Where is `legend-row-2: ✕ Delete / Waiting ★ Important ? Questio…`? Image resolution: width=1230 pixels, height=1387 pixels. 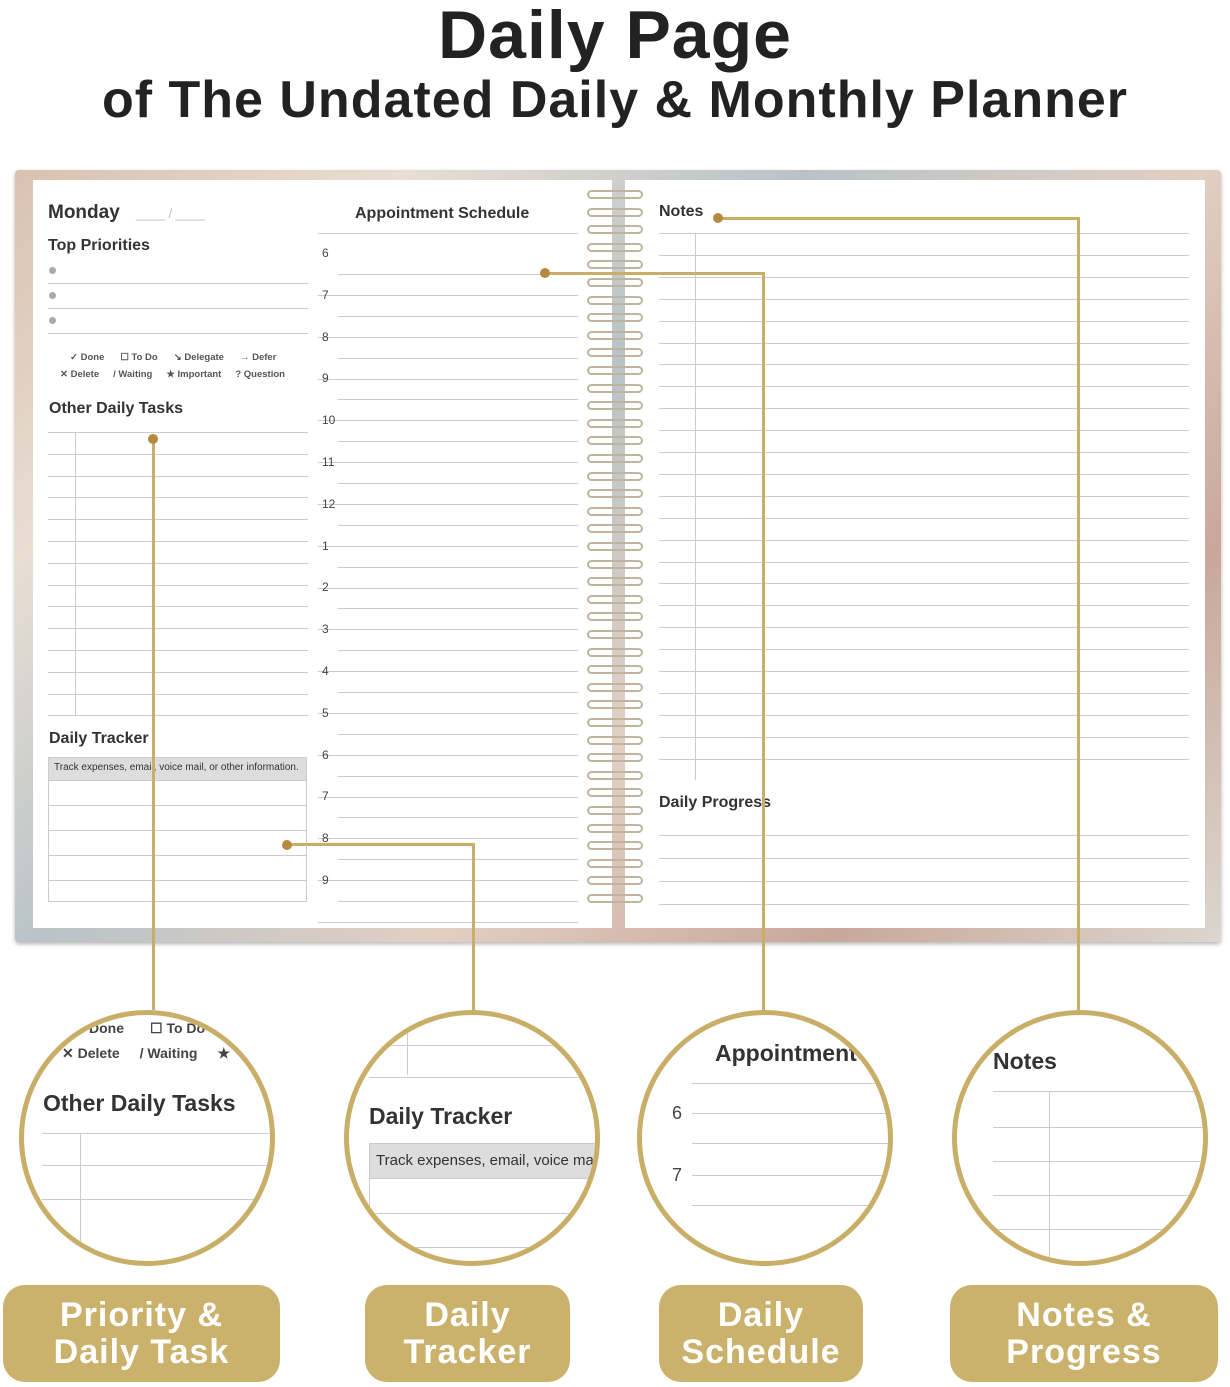
legend-row-2: ✕ Delete / Waiting ★ Important ? Questio… is located at coordinates (172, 374).